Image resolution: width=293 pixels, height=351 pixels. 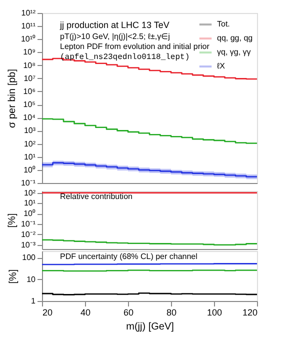 I want to click on y-axis-title: σ per bin [pb], so click(x=12, y=98).